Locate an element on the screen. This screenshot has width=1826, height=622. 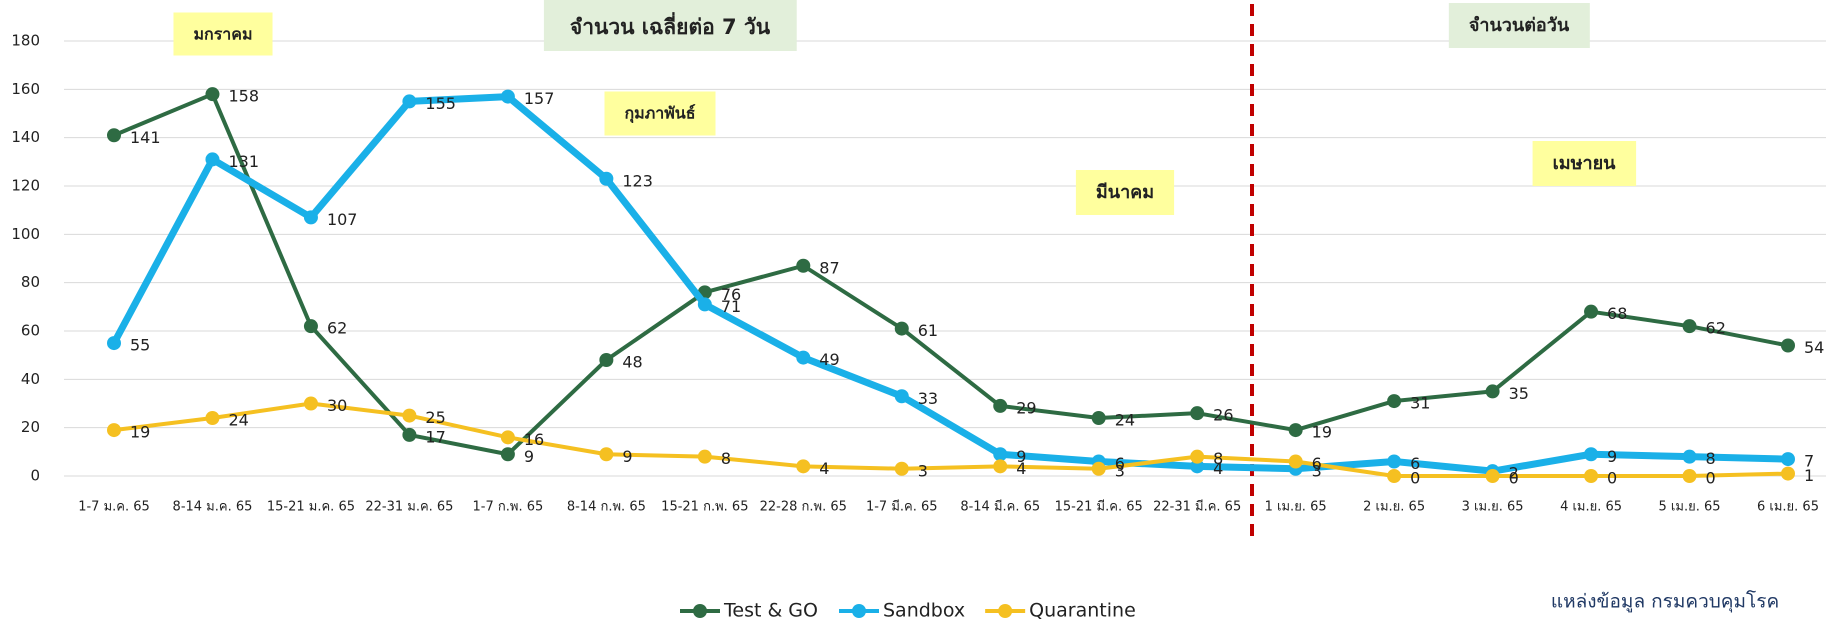
legend-label: Quarantine is located at coordinates (1082, 611).